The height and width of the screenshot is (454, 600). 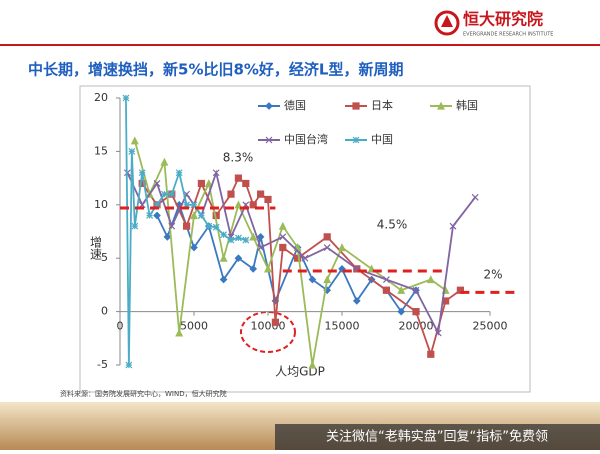 I want to click on y-tick-label: 15, so click(x=101, y=150).